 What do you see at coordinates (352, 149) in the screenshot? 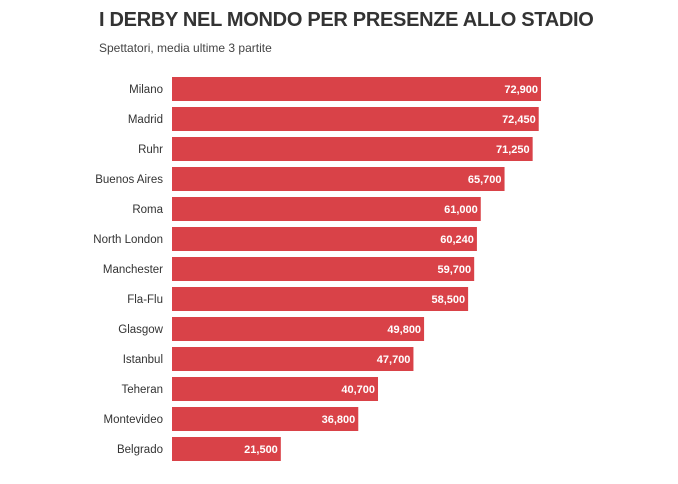
I see `bar-ruhr` at bounding box center [352, 149].